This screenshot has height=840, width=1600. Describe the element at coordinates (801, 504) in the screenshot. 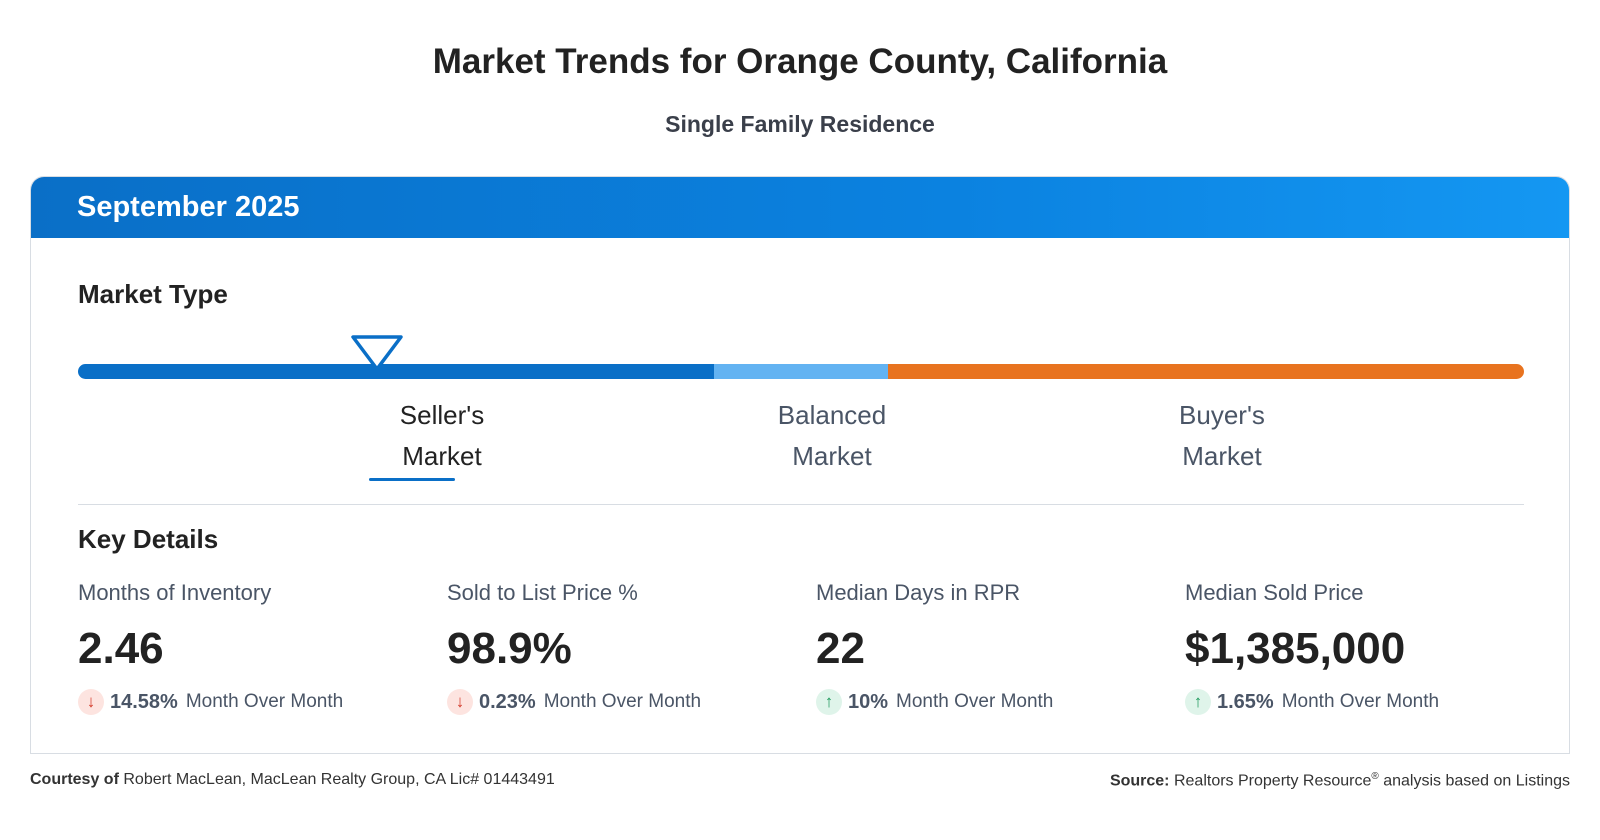

I see `section-divider` at that location.